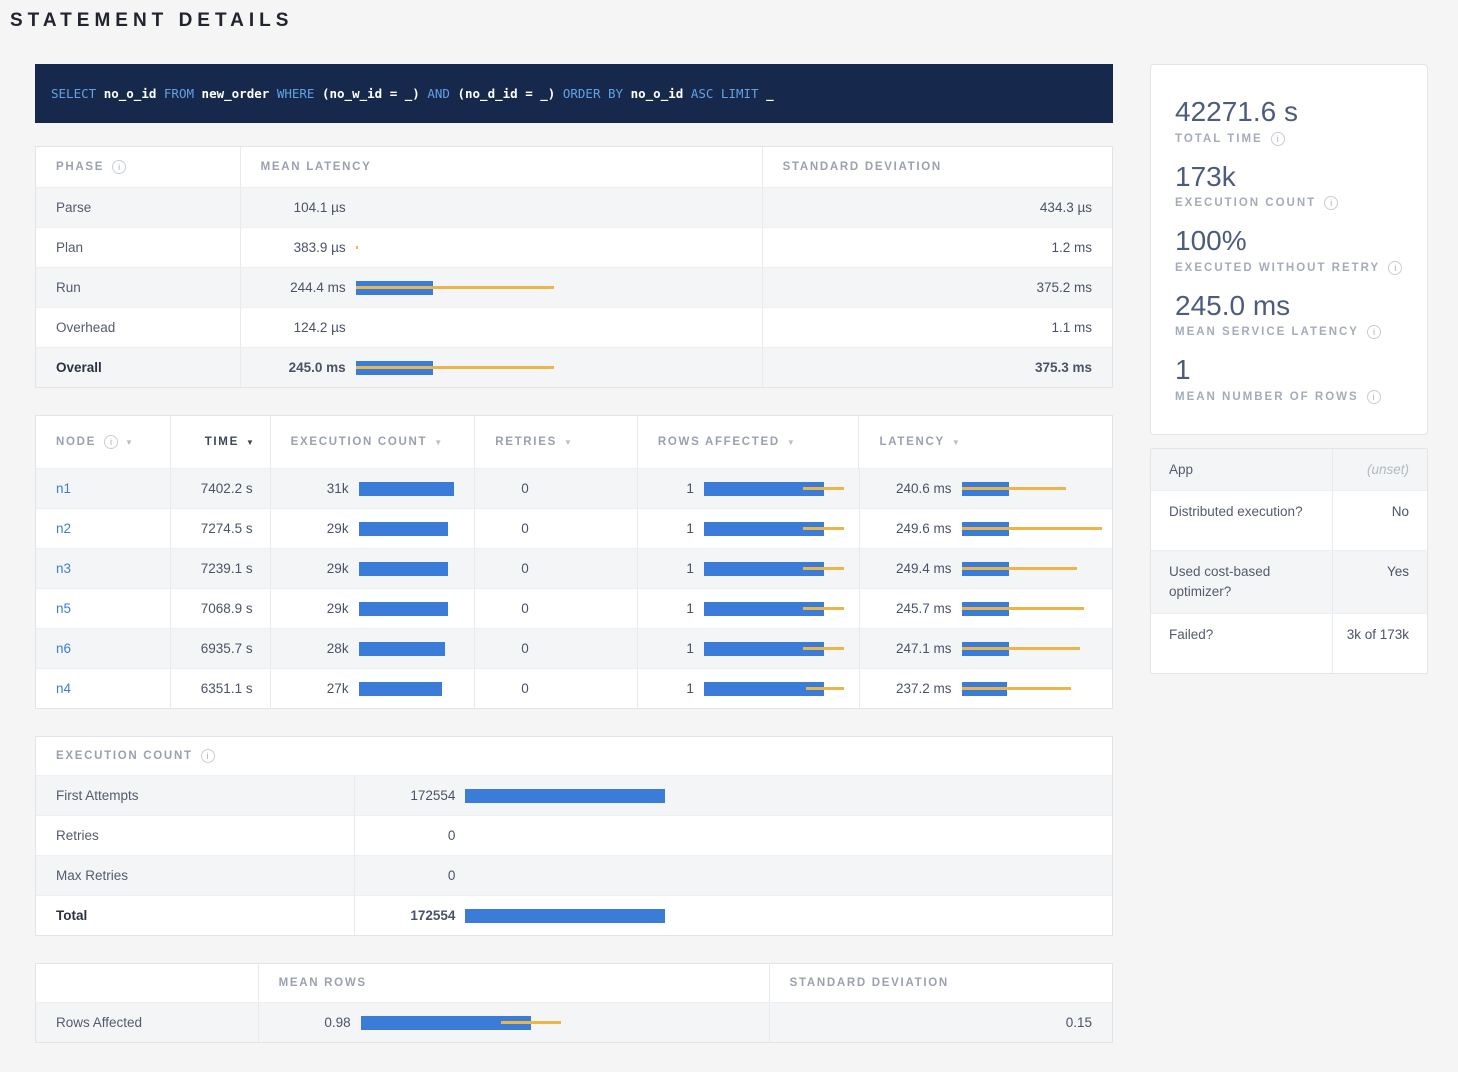 This screenshot has width=1458, height=1072. I want to click on sql-identifier: new_order, so click(235, 93).